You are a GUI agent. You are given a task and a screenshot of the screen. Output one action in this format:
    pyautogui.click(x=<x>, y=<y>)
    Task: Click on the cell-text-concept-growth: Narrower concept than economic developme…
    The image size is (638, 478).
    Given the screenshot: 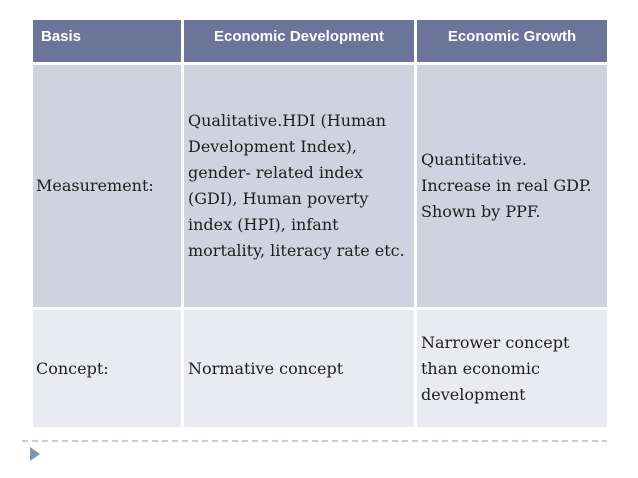 What is the action you would take?
    pyautogui.click(x=495, y=368)
    